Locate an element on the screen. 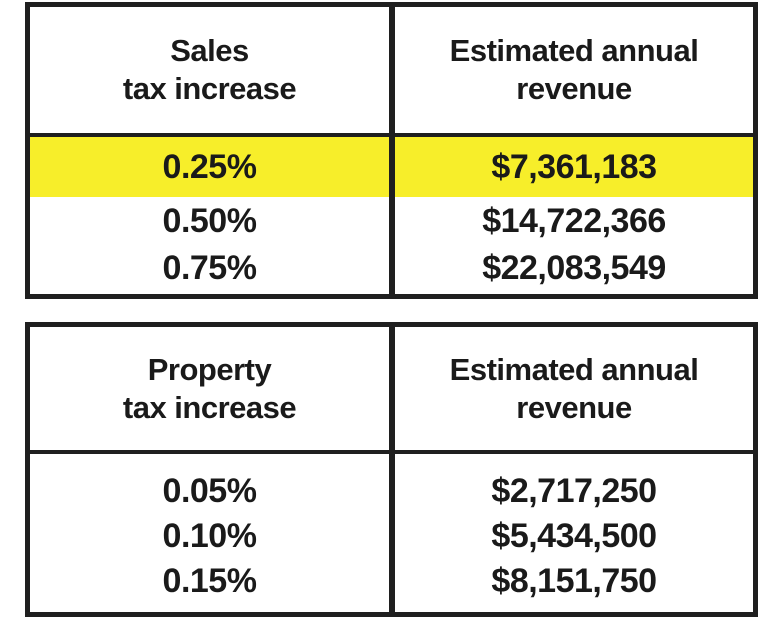  property-rate-cell: 0.10% is located at coordinates (209, 536).